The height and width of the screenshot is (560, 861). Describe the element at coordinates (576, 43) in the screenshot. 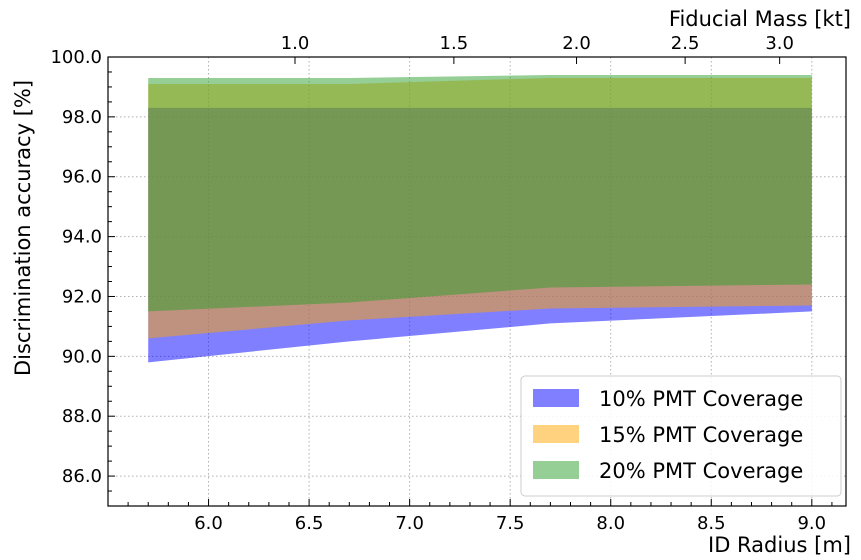

I see `top-tick-label: 2.0` at that location.